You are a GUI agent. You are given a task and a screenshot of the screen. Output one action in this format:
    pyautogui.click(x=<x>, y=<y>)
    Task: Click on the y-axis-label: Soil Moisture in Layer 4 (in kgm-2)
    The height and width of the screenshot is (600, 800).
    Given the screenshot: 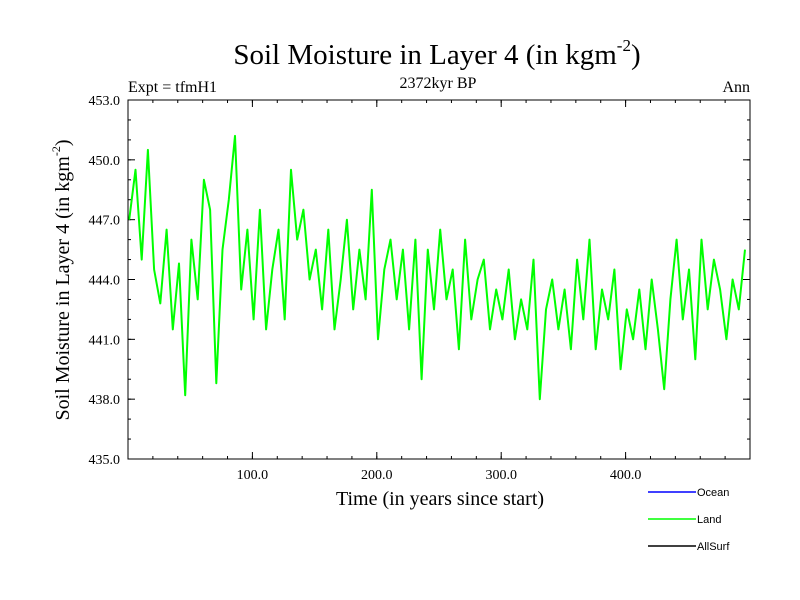 What is the action you would take?
    pyautogui.click(x=61, y=279)
    